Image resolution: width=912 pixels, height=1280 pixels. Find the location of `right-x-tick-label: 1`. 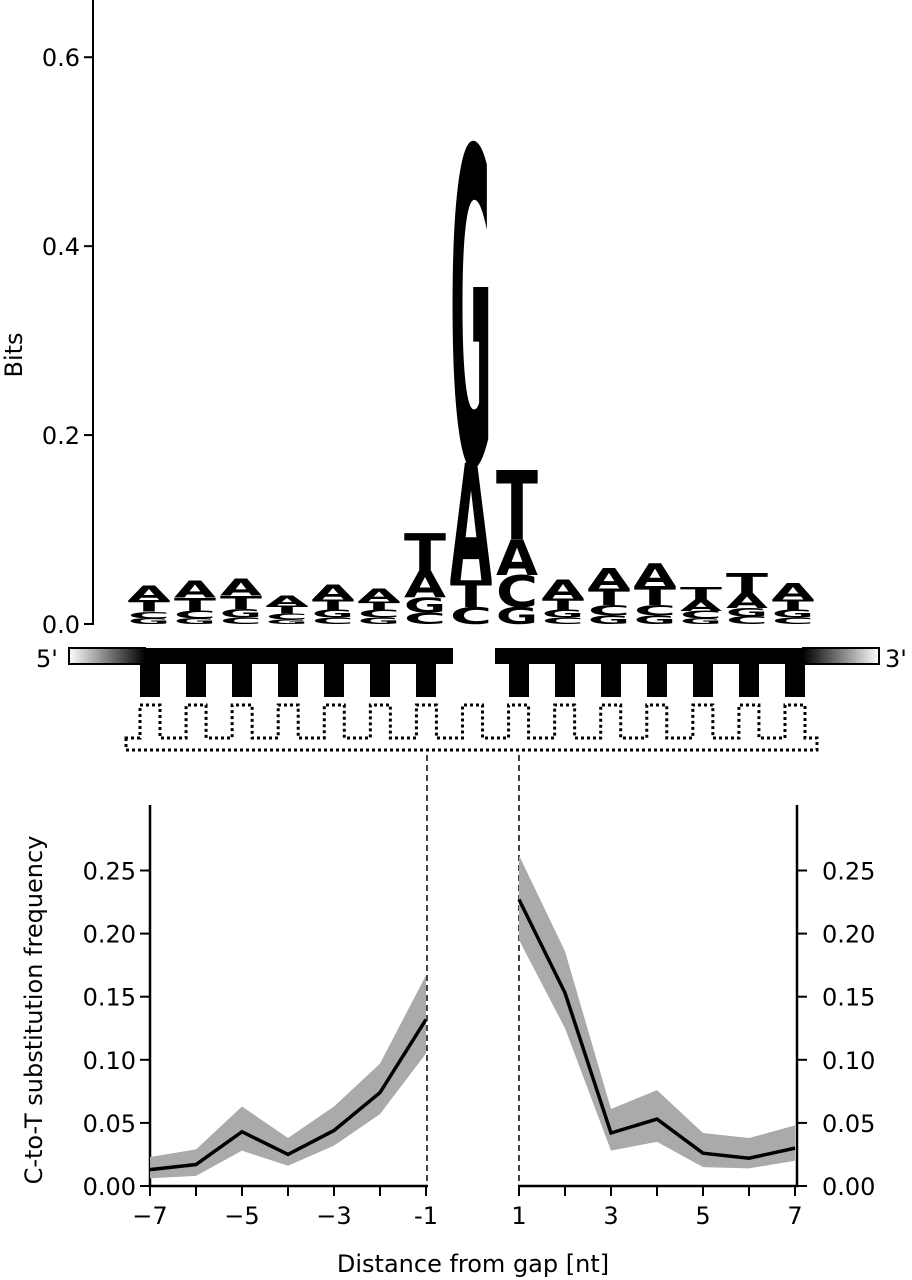

right-x-tick-label: 1 is located at coordinates (518, 1216).